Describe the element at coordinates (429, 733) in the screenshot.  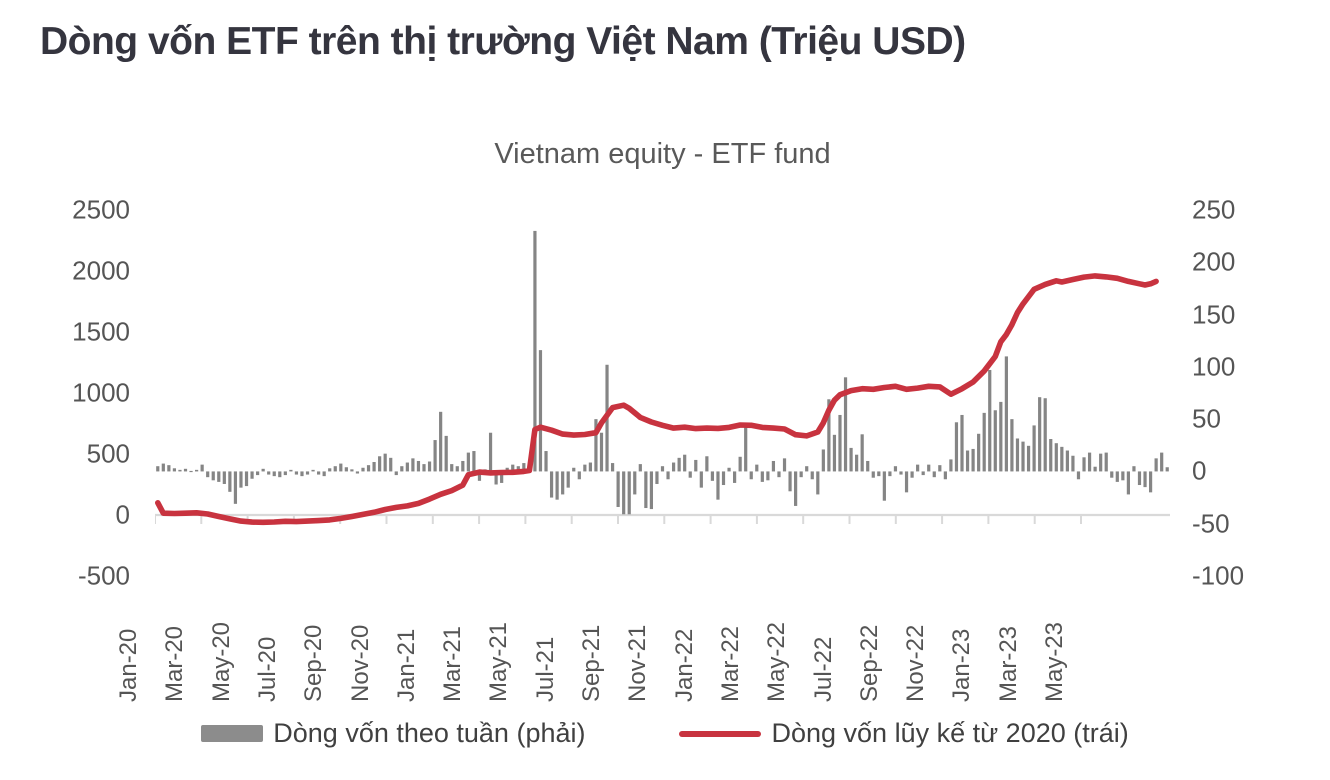
I see `legend-label-weekly: Dòng vốn theo tuần (phải)` at that location.